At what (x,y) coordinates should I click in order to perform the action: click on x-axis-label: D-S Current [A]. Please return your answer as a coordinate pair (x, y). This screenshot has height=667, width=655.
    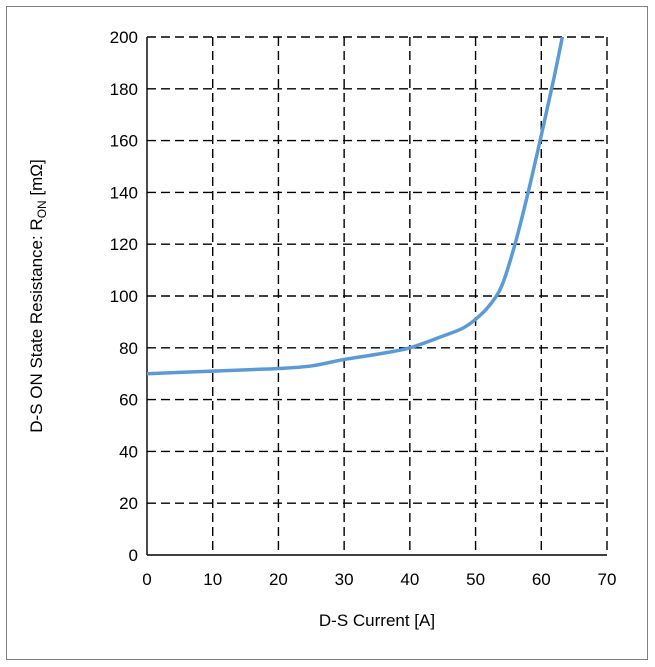
    Looking at the image, I should click on (377, 620).